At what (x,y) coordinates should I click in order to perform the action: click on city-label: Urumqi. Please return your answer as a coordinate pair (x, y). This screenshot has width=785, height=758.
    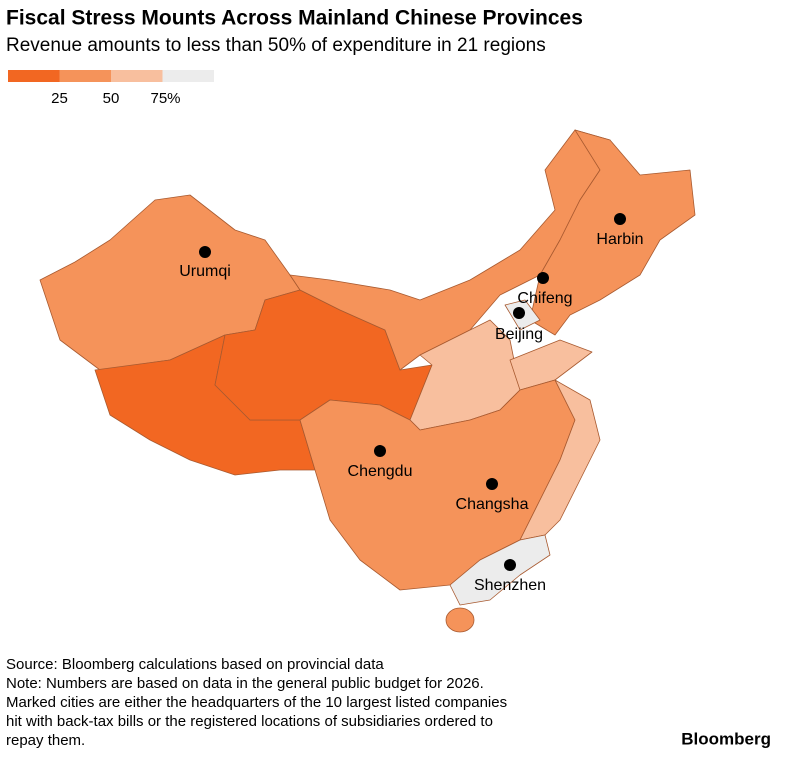
    Looking at the image, I should click on (205, 271).